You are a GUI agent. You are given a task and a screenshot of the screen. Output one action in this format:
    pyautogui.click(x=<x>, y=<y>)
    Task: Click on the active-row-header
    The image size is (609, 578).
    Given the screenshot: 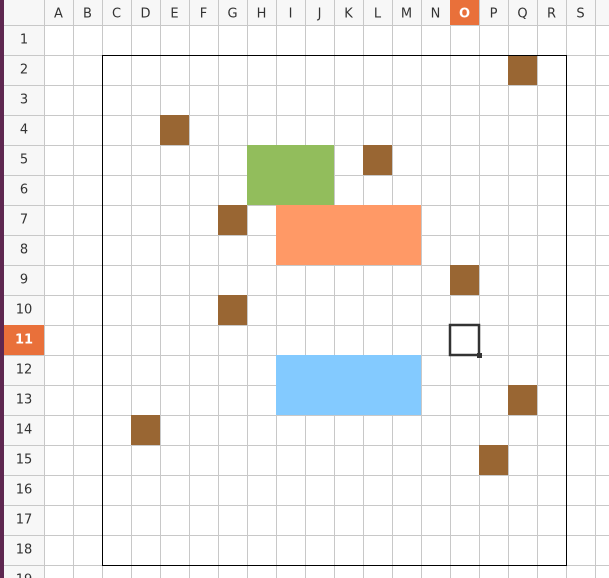 What is the action you would take?
    pyautogui.click(x=24, y=340)
    